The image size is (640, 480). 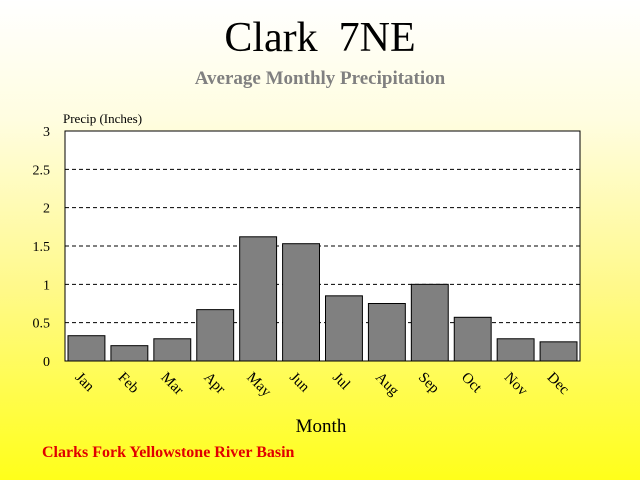 I want to click on bar-mar, so click(x=172, y=350).